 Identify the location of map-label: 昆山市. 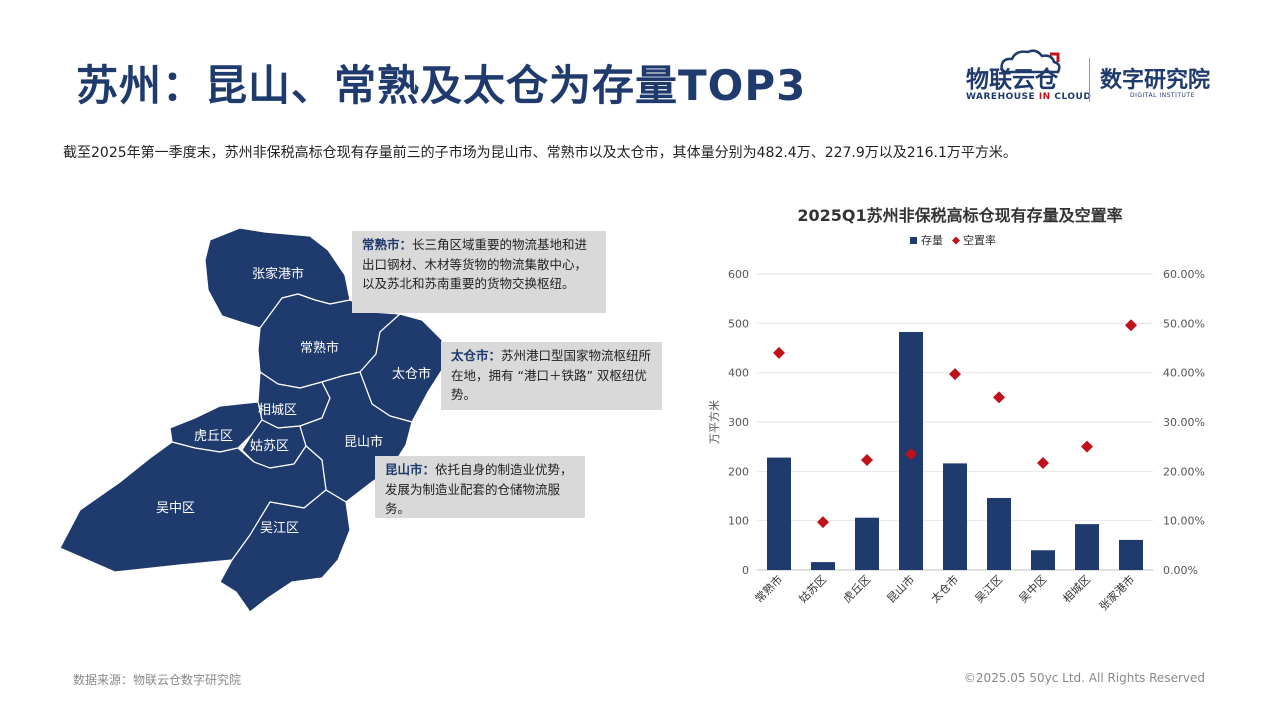
(363, 442).